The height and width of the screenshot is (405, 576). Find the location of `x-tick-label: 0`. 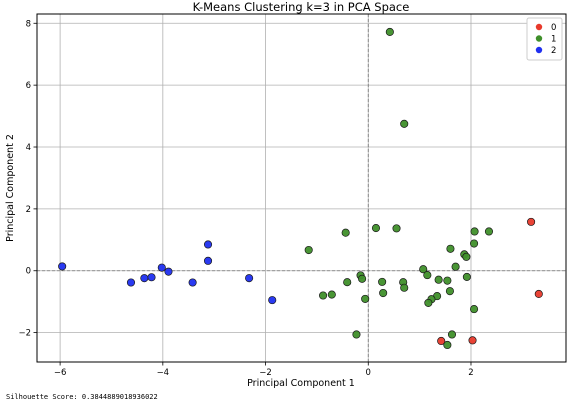

x-tick-label: 0 is located at coordinates (368, 373).